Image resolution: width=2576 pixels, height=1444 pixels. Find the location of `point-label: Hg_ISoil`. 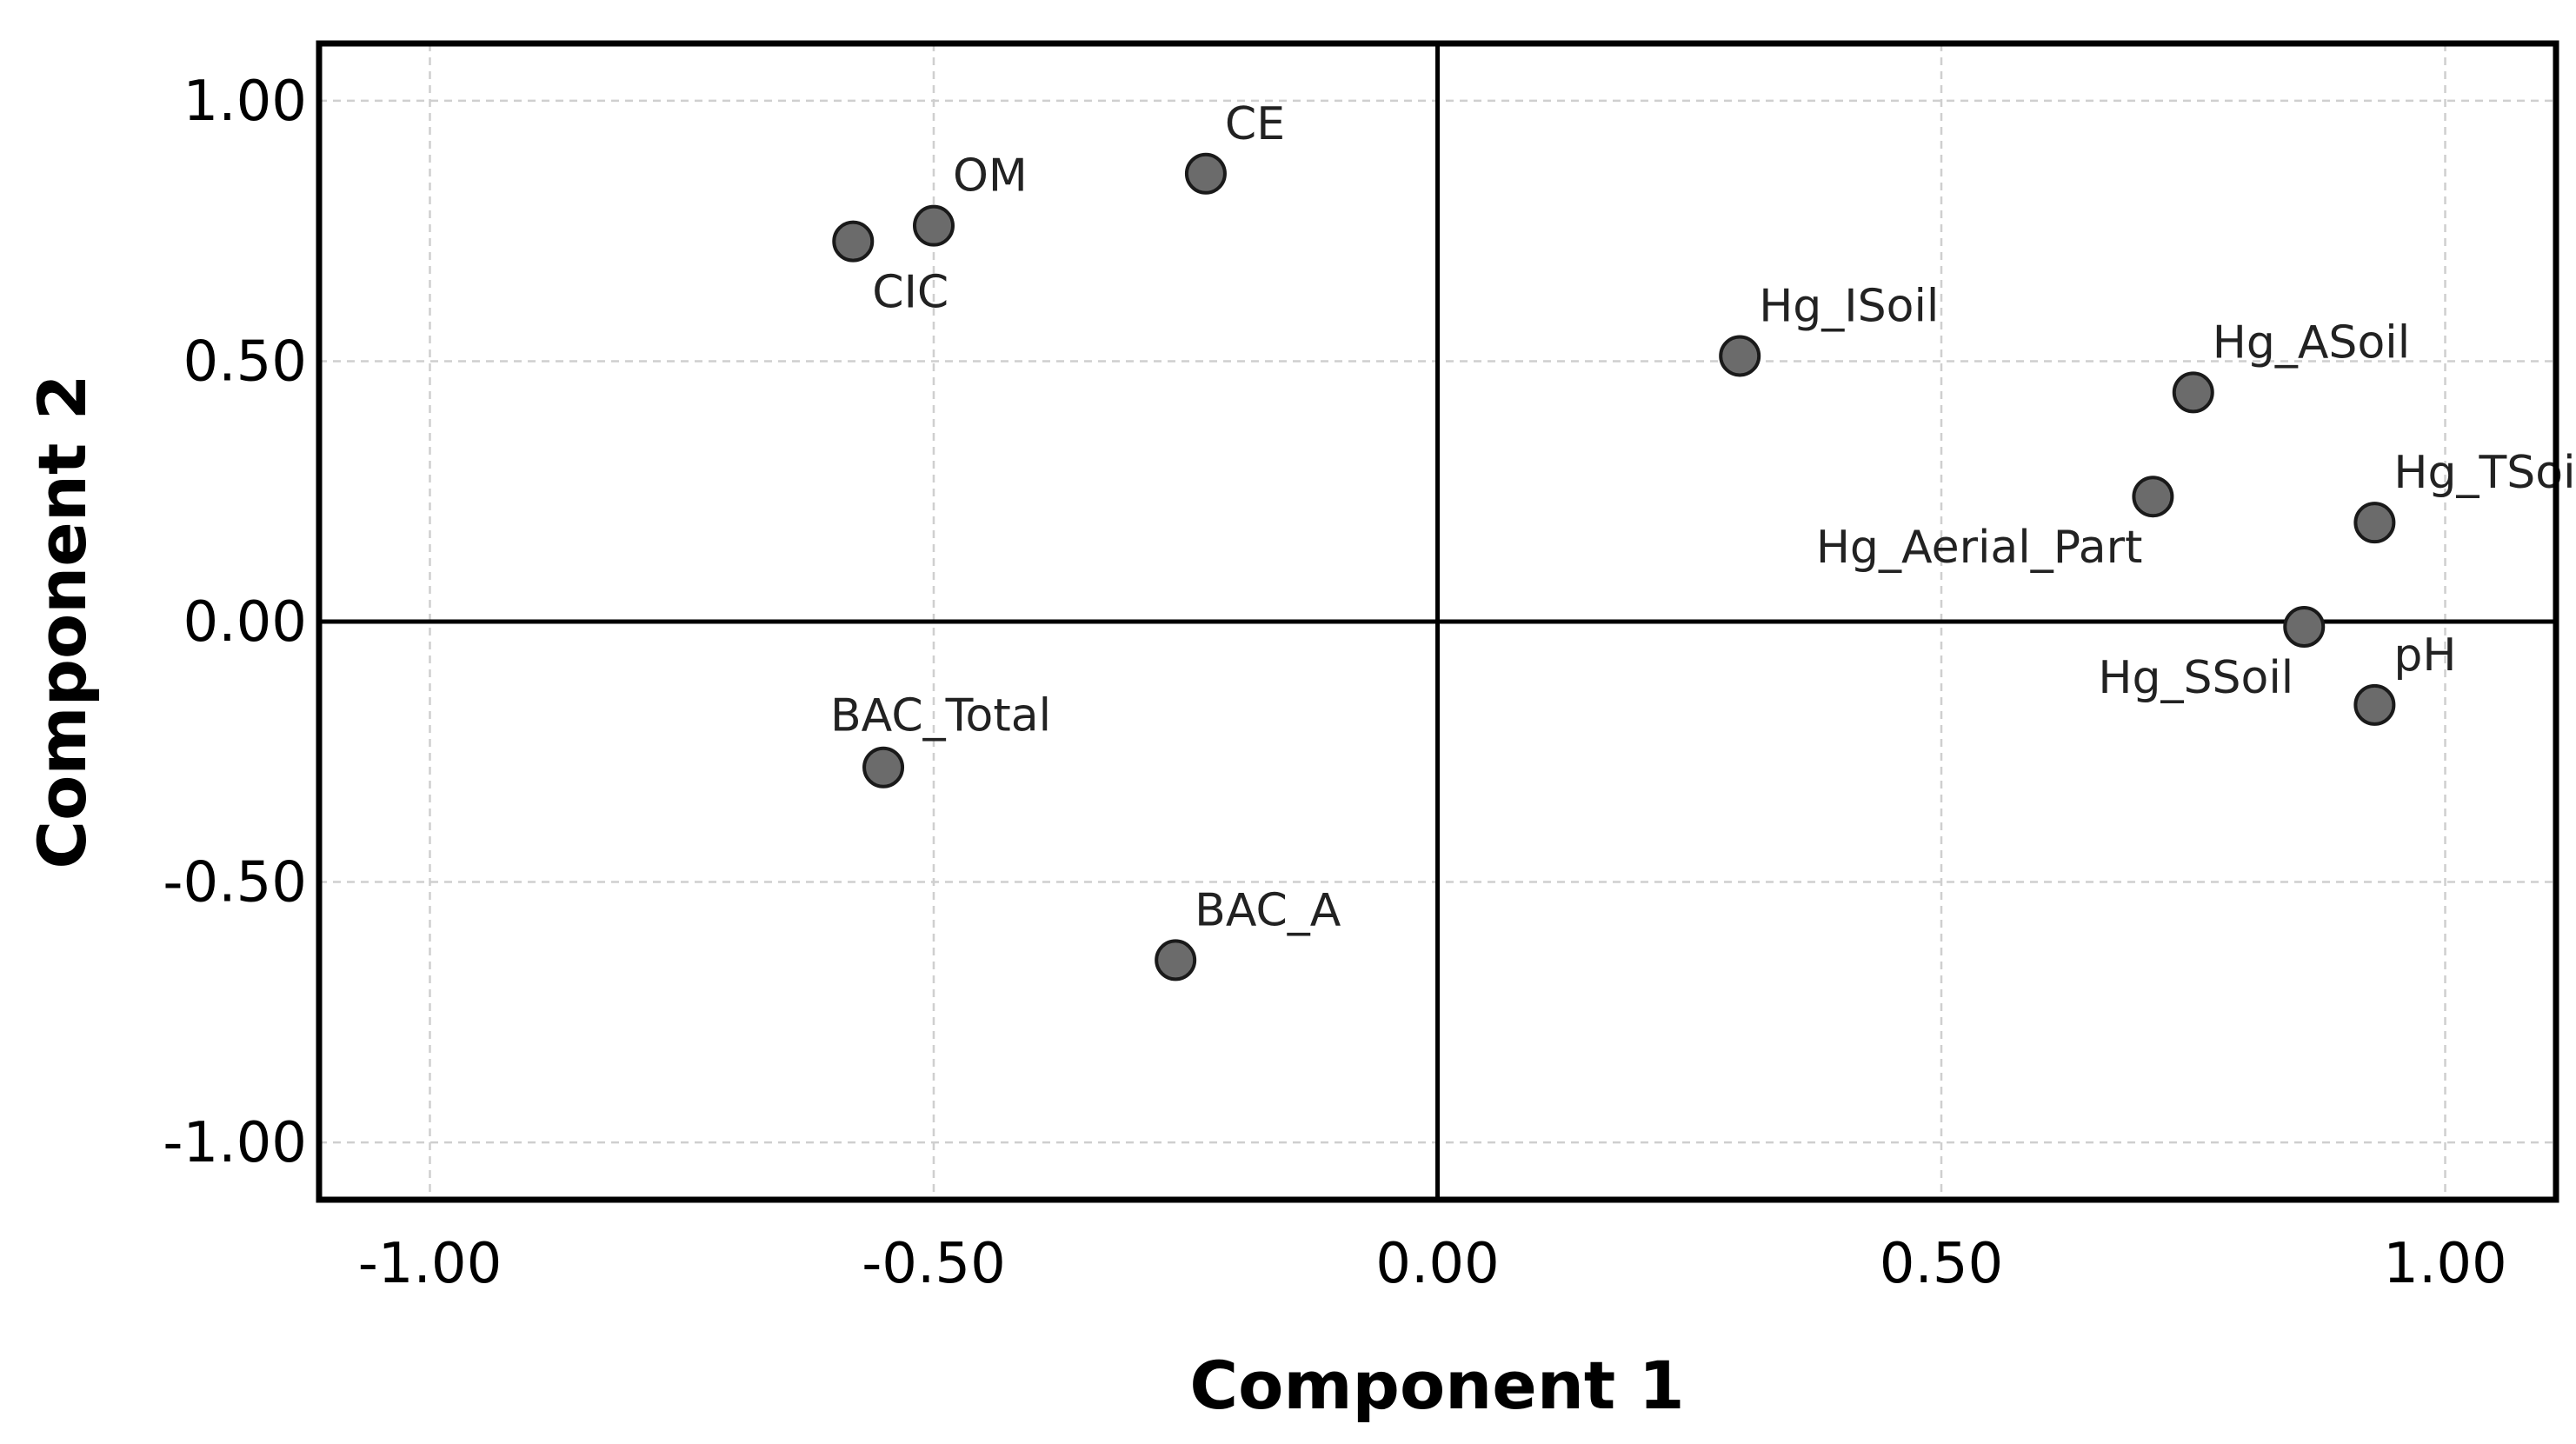

point-label: Hg_ISoil is located at coordinates (1849, 306).